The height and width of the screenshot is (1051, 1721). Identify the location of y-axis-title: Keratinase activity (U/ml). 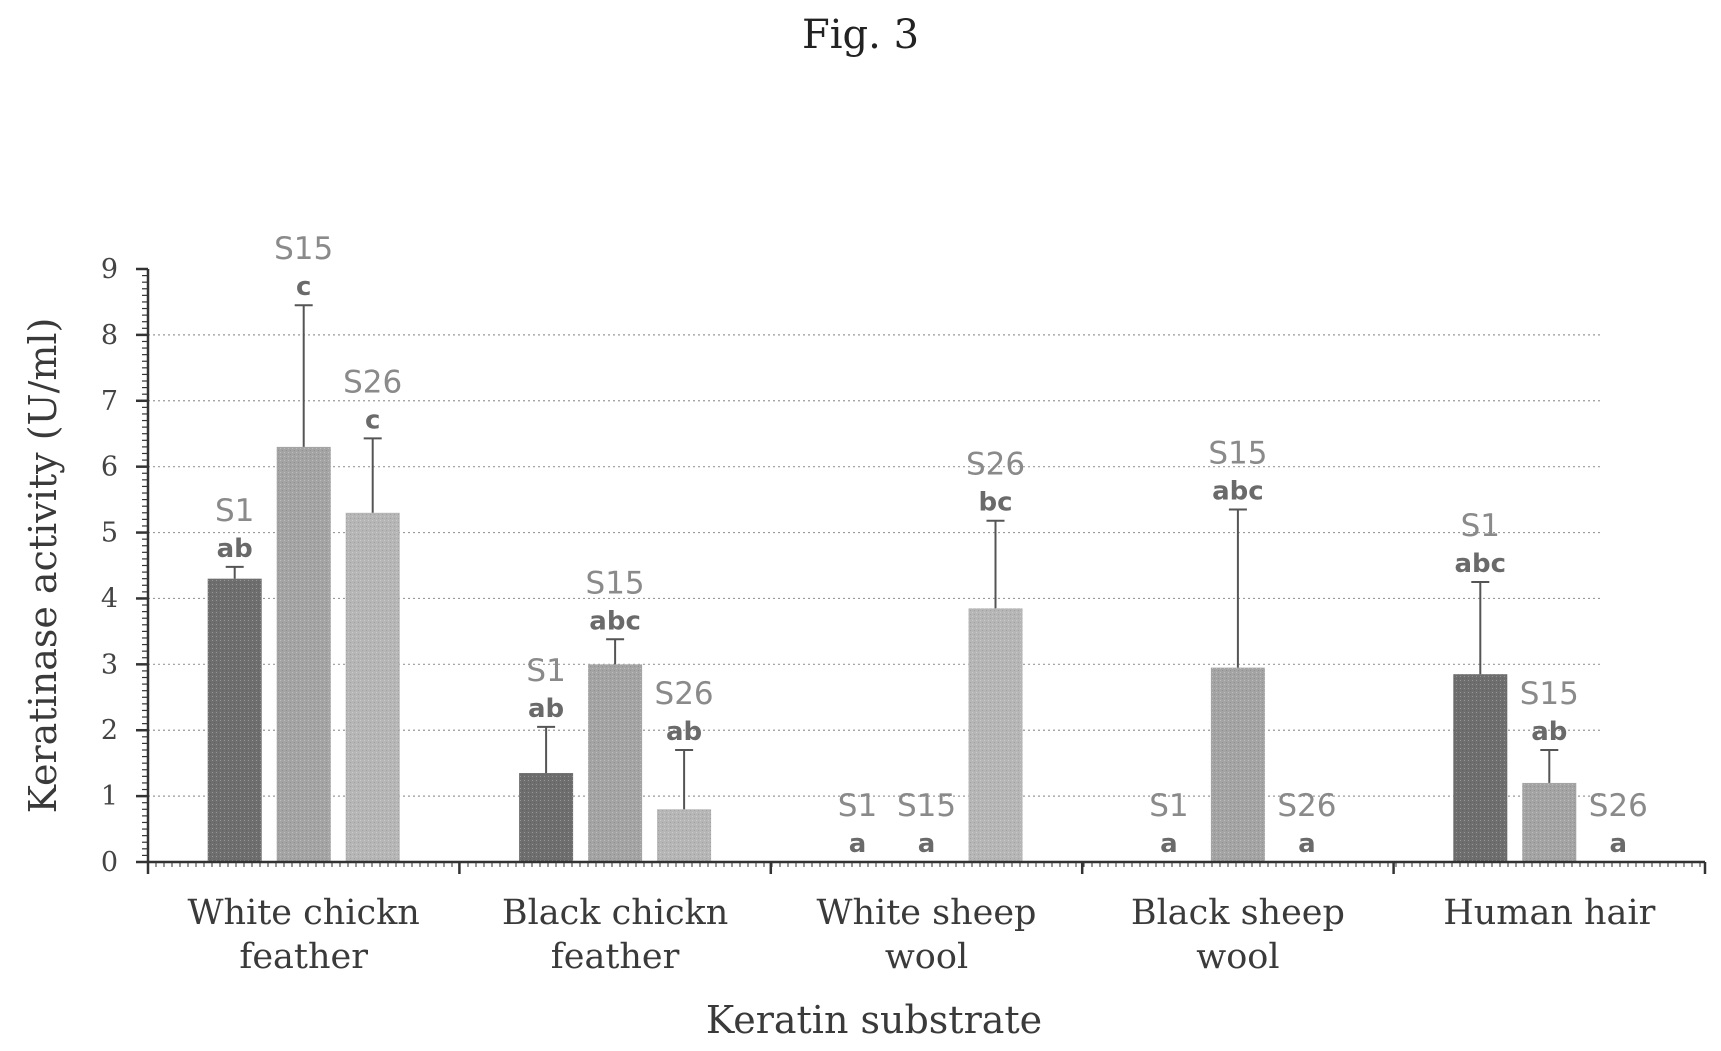
(43, 566).